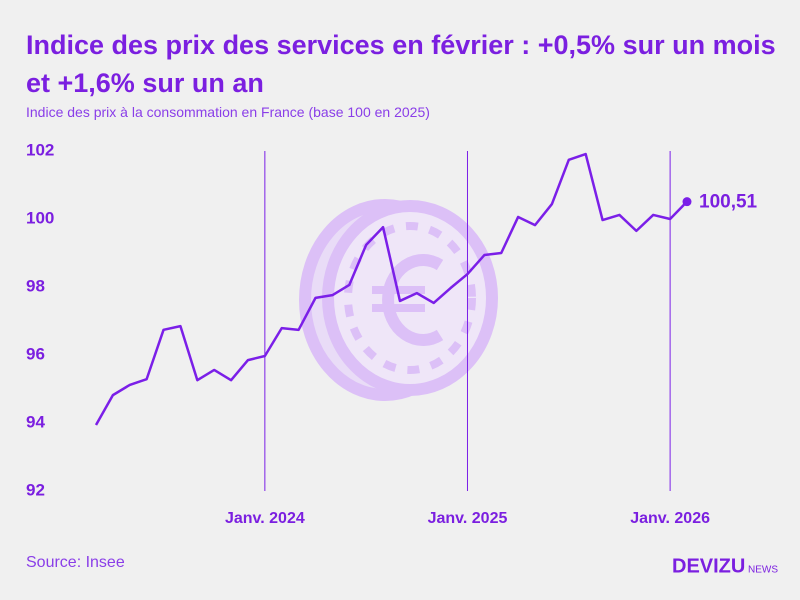 The height and width of the screenshot is (600, 800). What do you see at coordinates (35, 353) in the screenshot?
I see `y-tick-label: 96` at bounding box center [35, 353].